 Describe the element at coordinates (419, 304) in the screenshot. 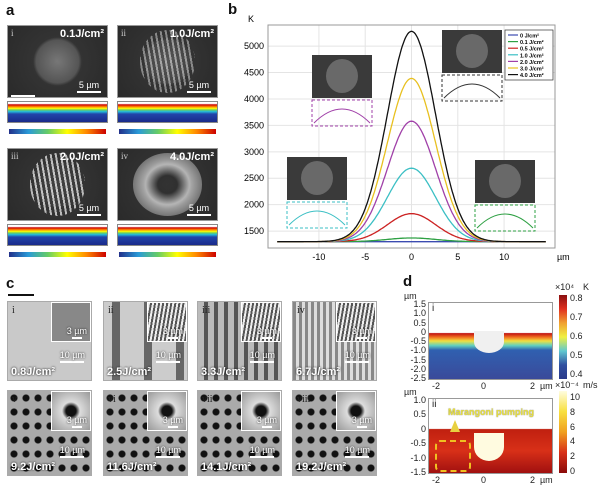

I see `y-tick-label: 1.5` at that location.